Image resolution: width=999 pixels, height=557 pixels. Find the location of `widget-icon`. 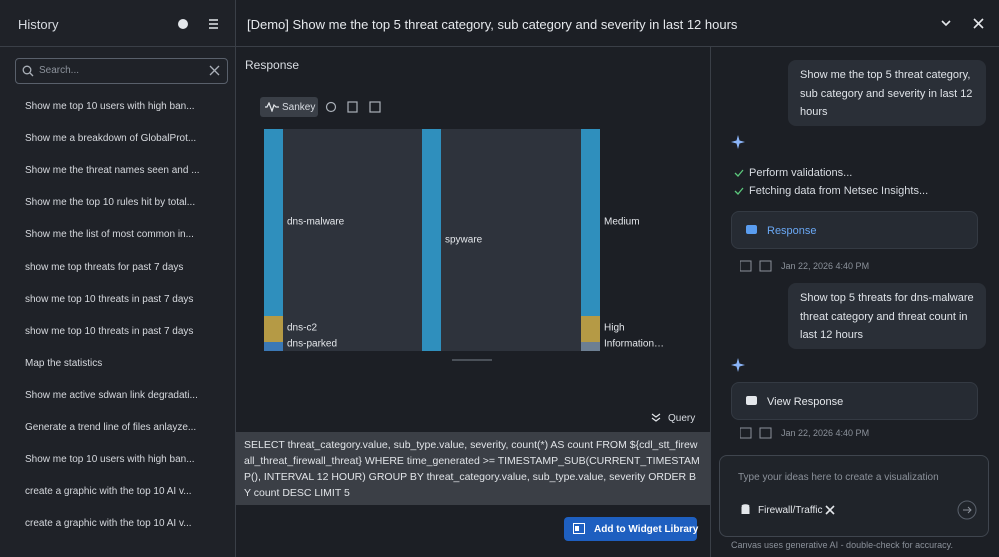

widget-icon is located at coordinates (579, 528).